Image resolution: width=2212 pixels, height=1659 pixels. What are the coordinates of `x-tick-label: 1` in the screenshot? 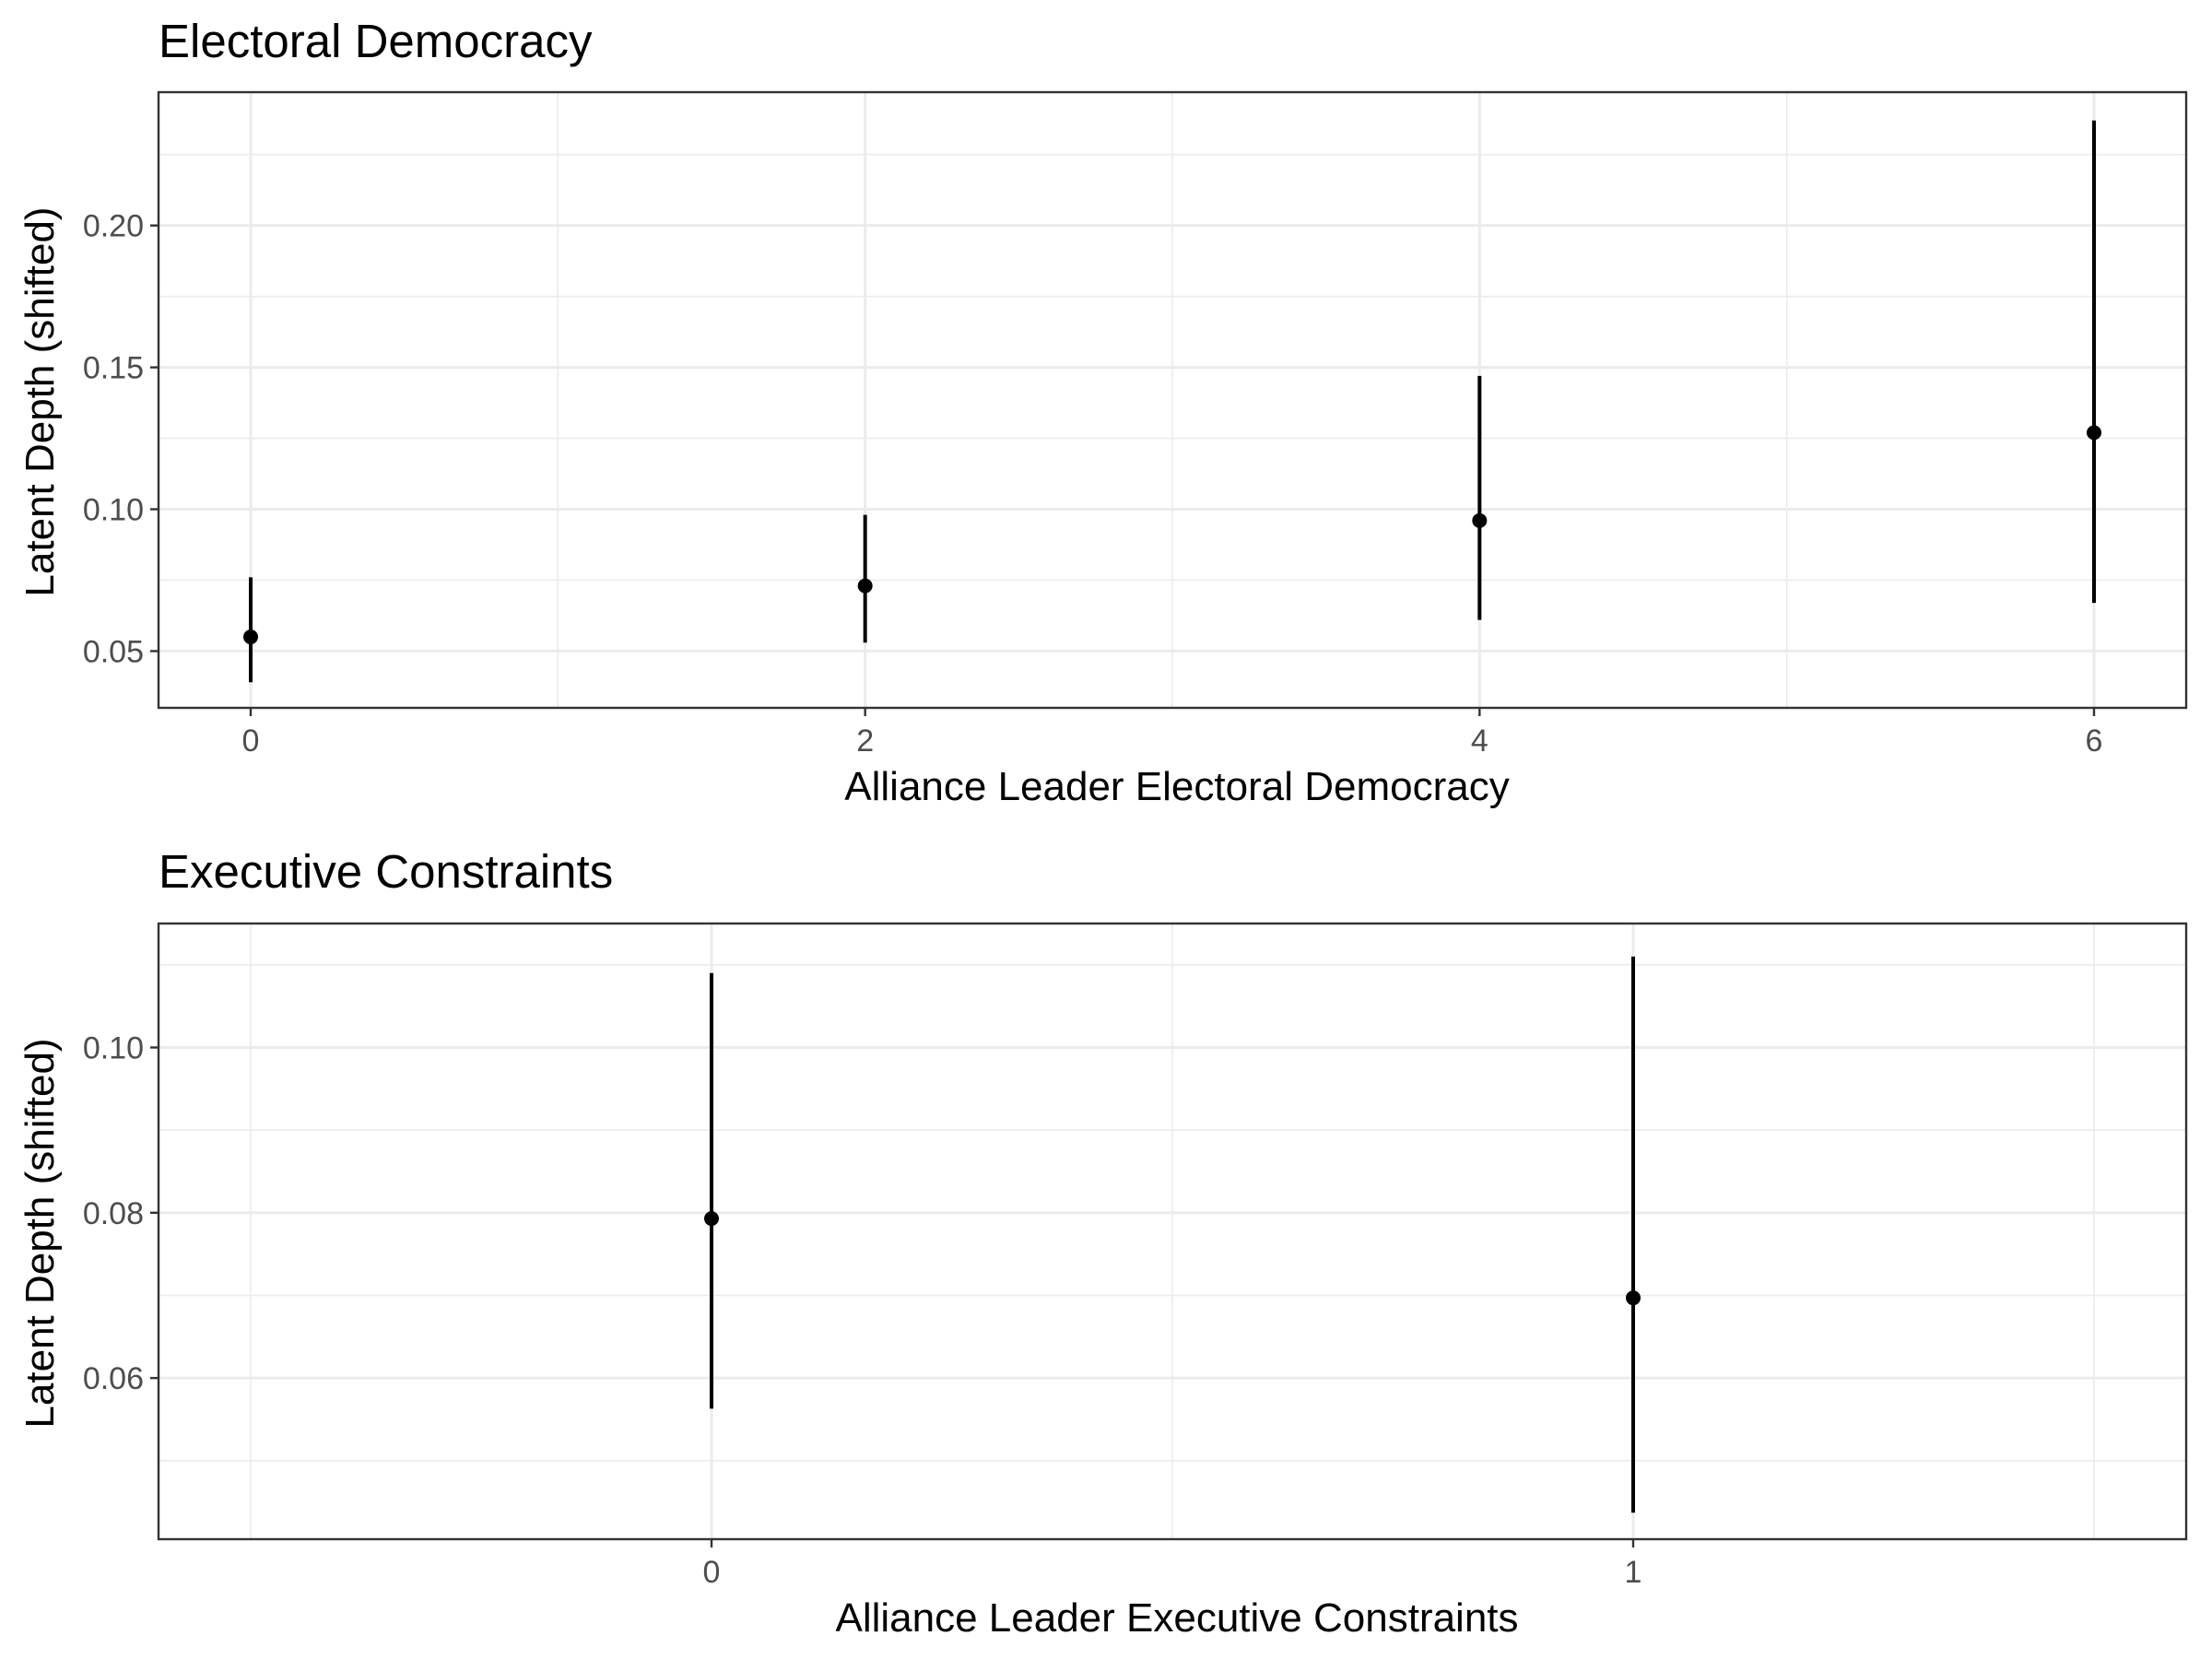 It's located at (1633, 1572).